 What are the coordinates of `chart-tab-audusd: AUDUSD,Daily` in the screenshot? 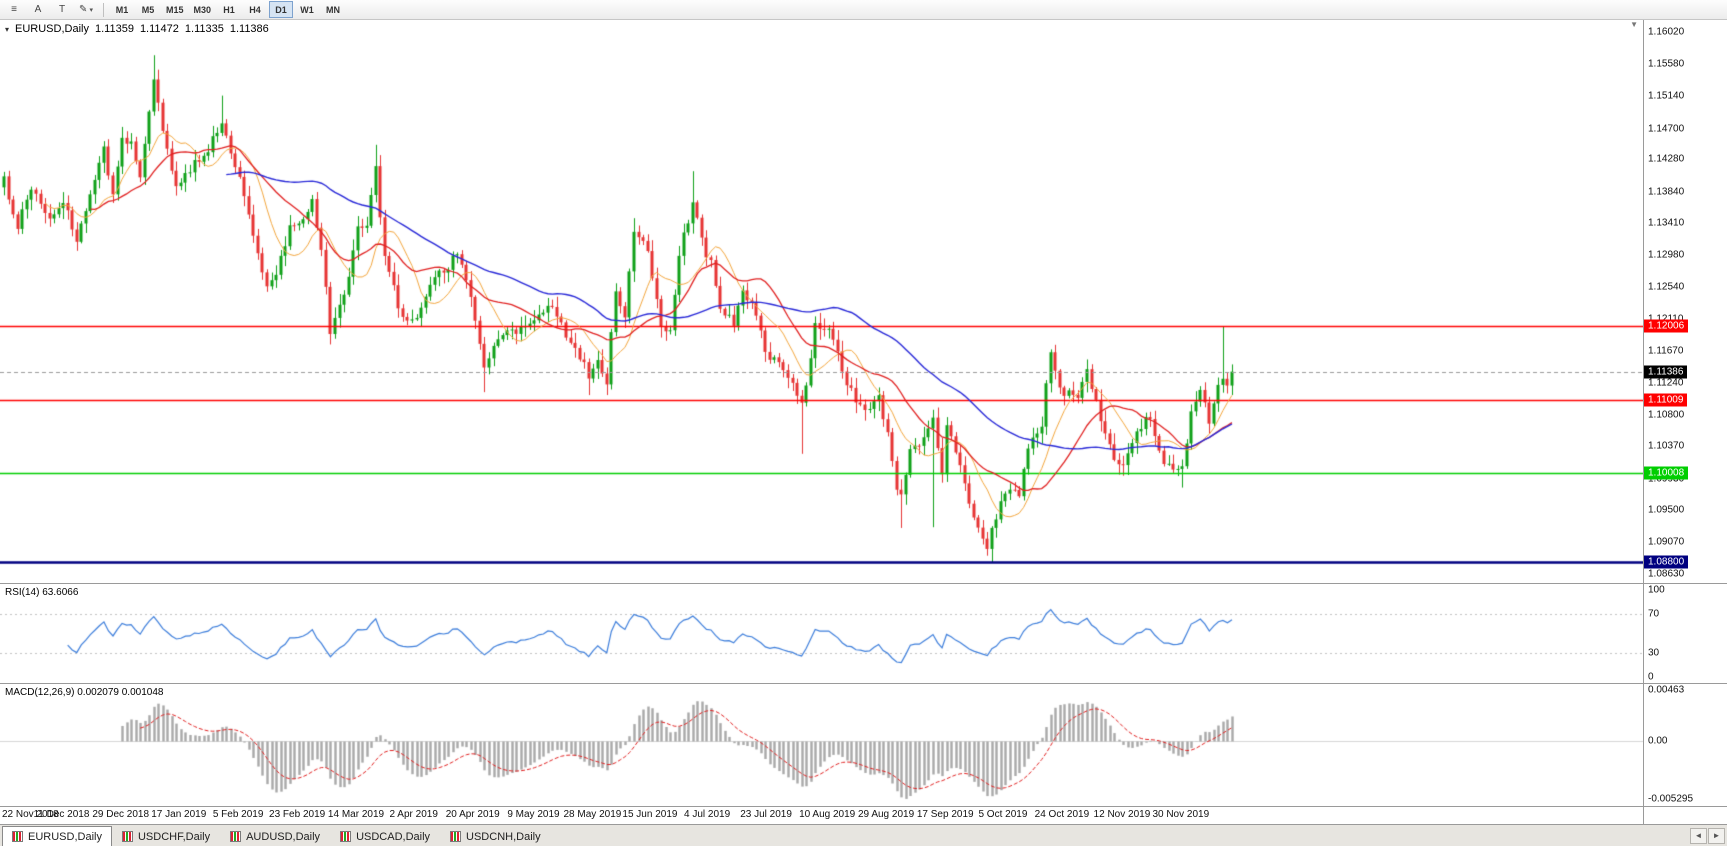 It's located at (275, 836).